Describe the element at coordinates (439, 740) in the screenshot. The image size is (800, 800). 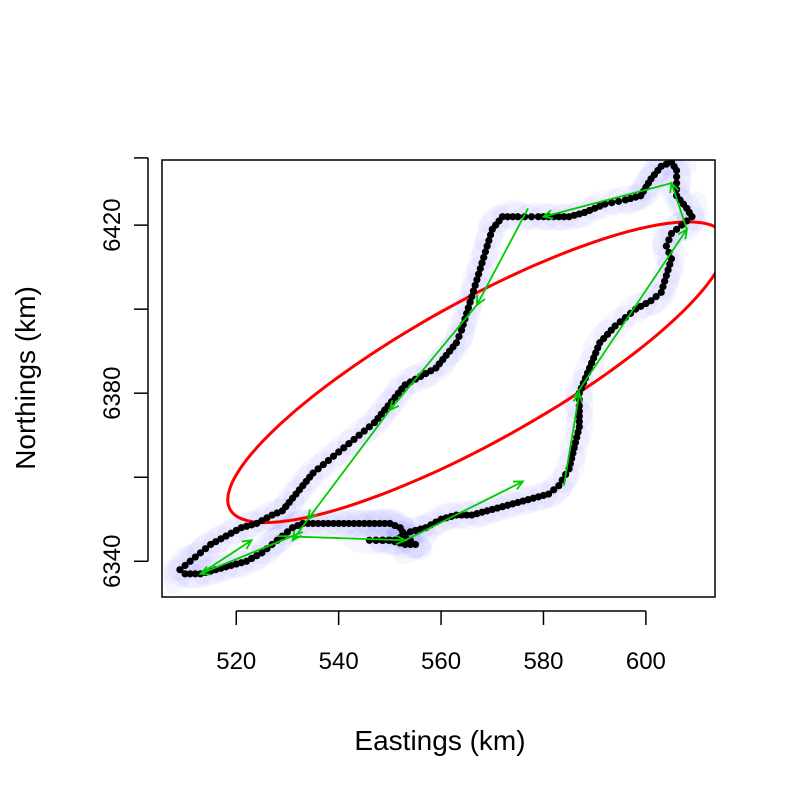
I see `x-axis-title: Eastings (km)` at that location.